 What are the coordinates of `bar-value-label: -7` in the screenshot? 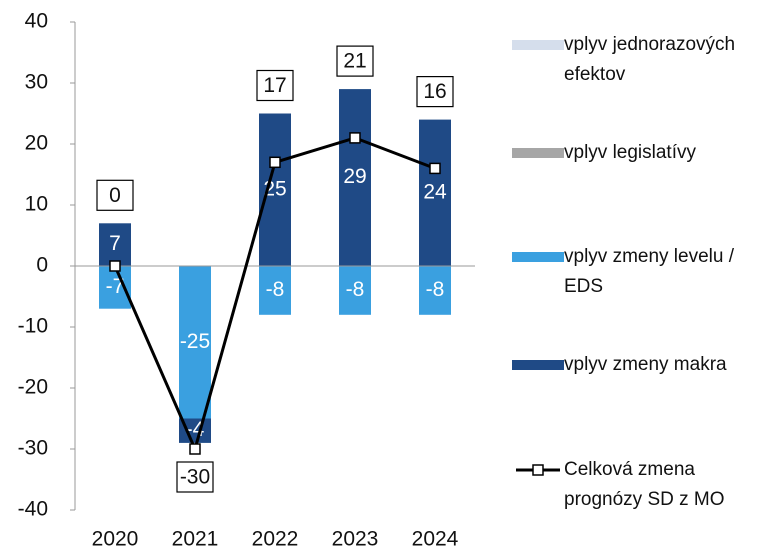 It's located at (115, 286).